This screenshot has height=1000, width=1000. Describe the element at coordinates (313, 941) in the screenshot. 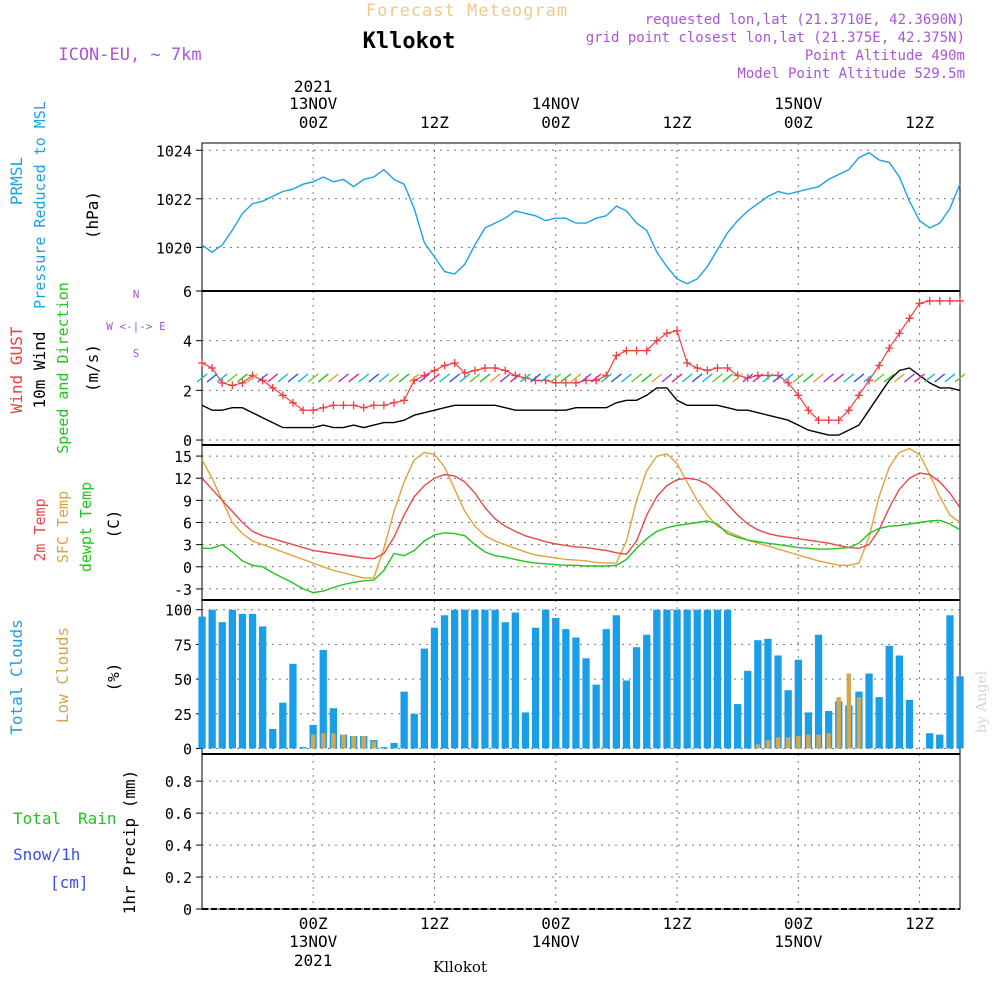

I see `bottom-day-label: 13NOV` at that location.